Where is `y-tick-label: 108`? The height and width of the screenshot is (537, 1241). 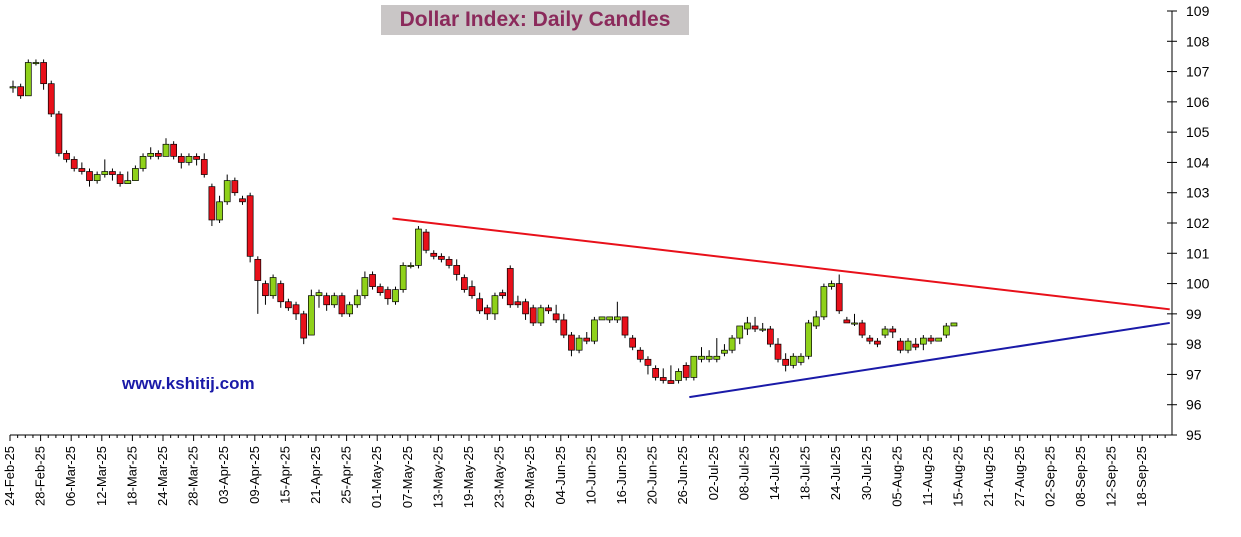
y-tick-label: 108 is located at coordinates (1198, 41).